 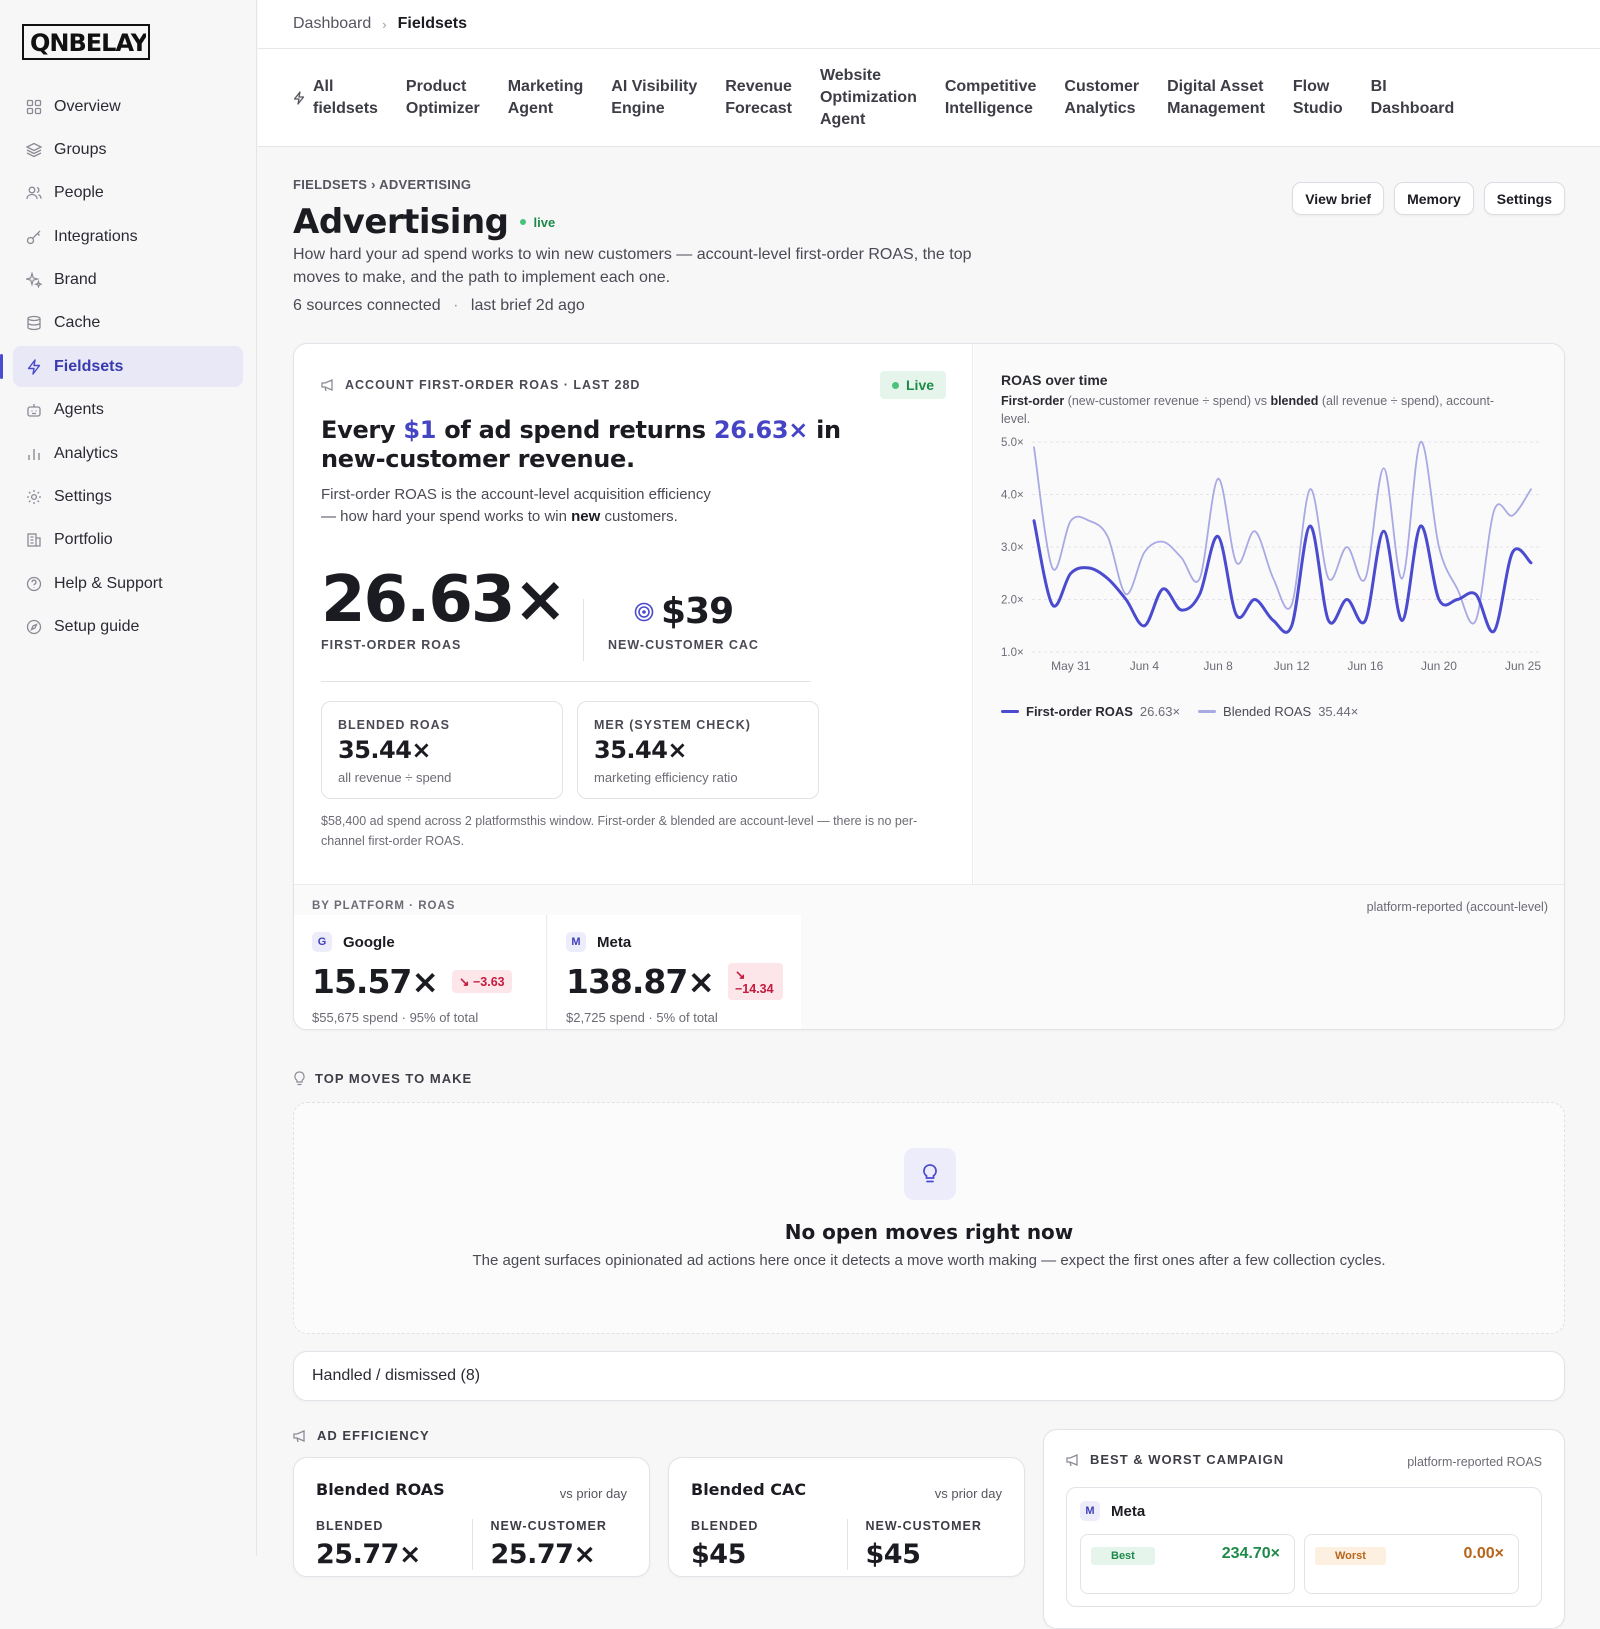 I want to click on tab-label: Competitive Intelligence, so click(x=991, y=98).